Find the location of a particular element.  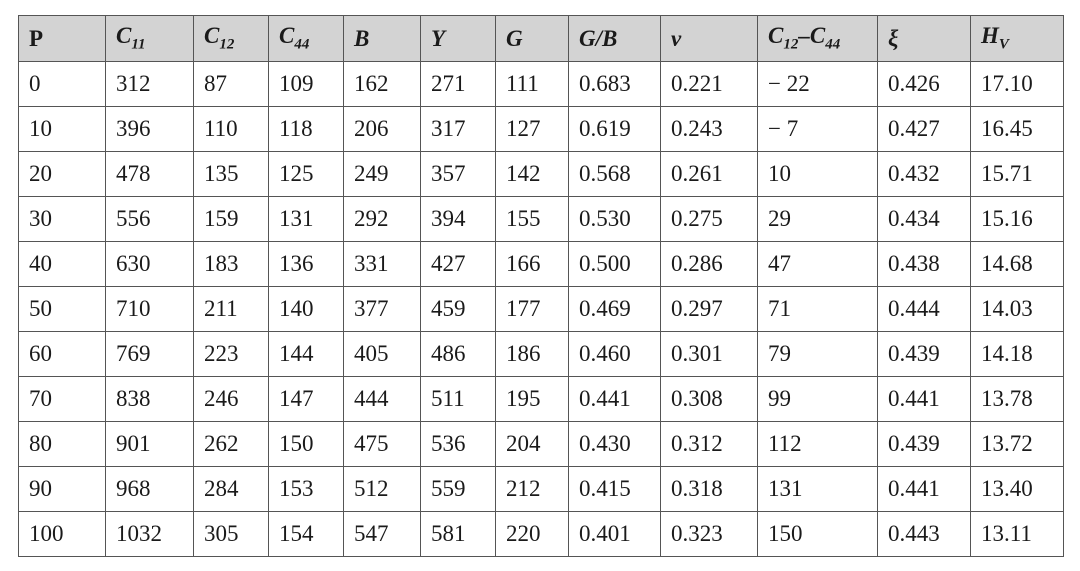

table-cell: 154 is located at coordinates (306, 534).